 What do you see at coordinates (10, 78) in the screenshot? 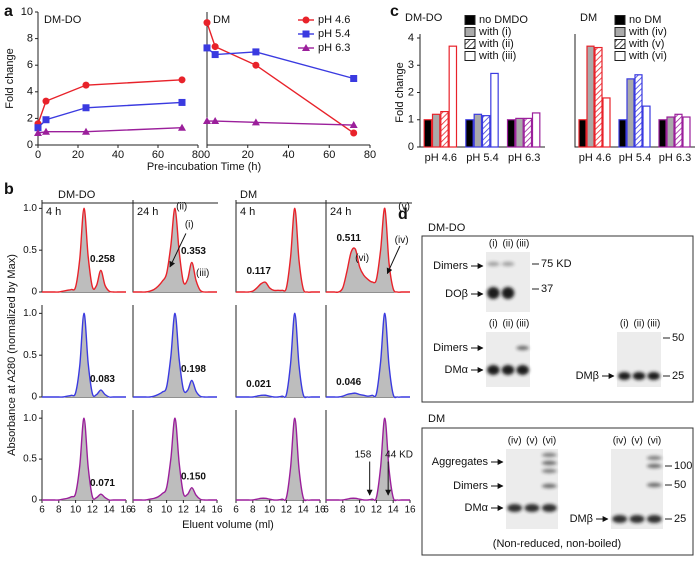
I see `y-axis-label: Fold change` at bounding box center [10, 78].